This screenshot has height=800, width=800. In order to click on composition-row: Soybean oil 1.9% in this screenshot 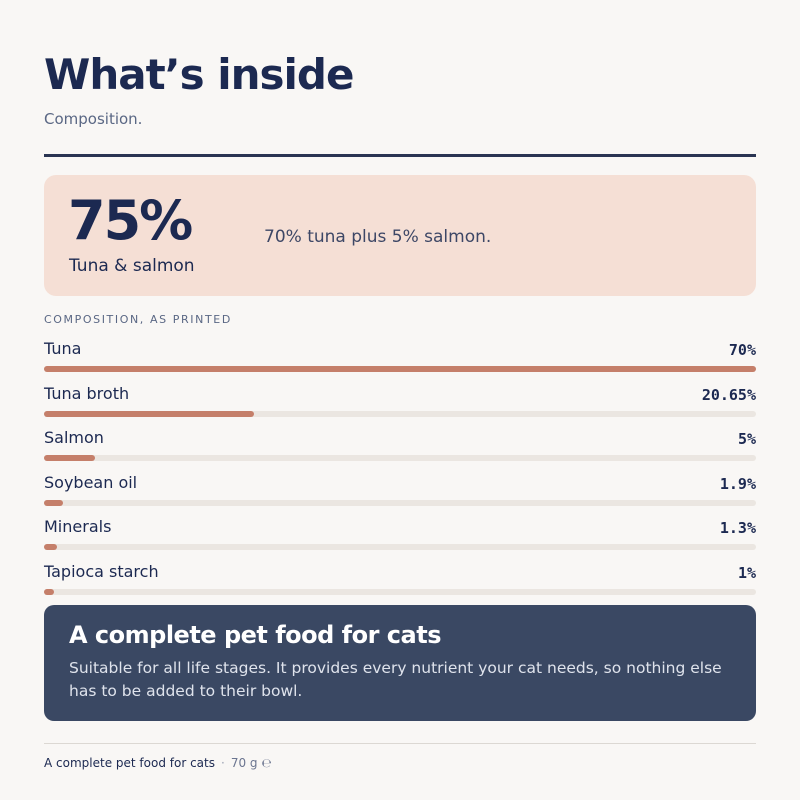, I will do `click(400, 493)`.